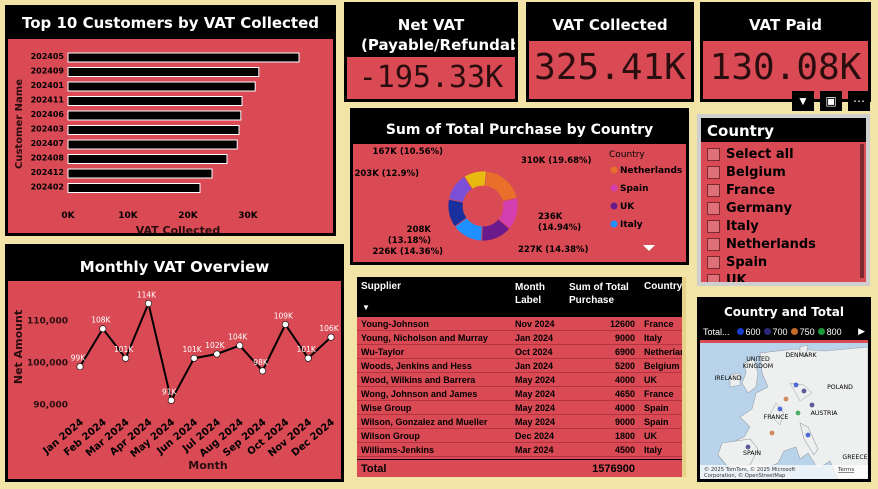 The image size is (878, 489). Describe the element at coordinates (599, 294) in the screenshot. I see `header-sum: Sum of Total Purchase` at that location.